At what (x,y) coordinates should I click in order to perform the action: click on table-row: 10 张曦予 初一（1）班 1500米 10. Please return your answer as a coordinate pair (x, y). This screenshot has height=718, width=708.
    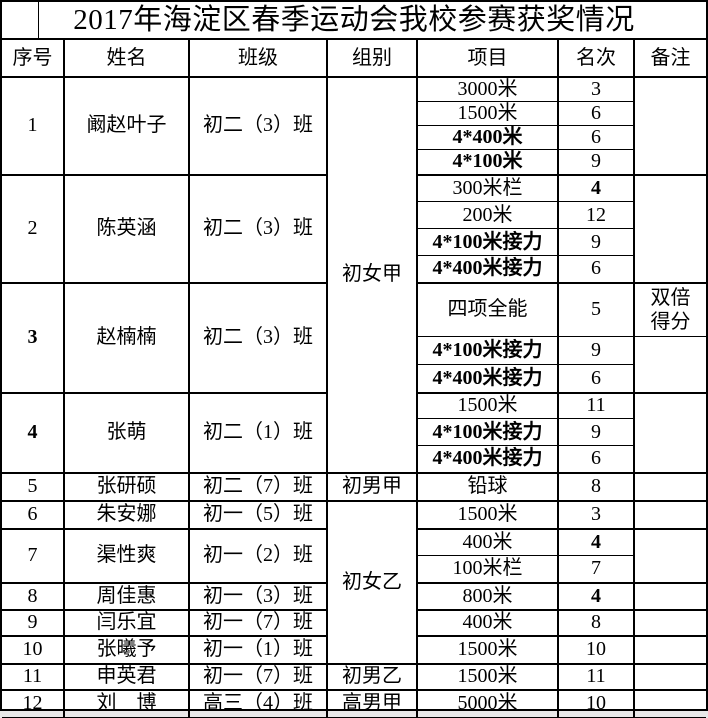
    Looking at the image, I should click on (354, 649).